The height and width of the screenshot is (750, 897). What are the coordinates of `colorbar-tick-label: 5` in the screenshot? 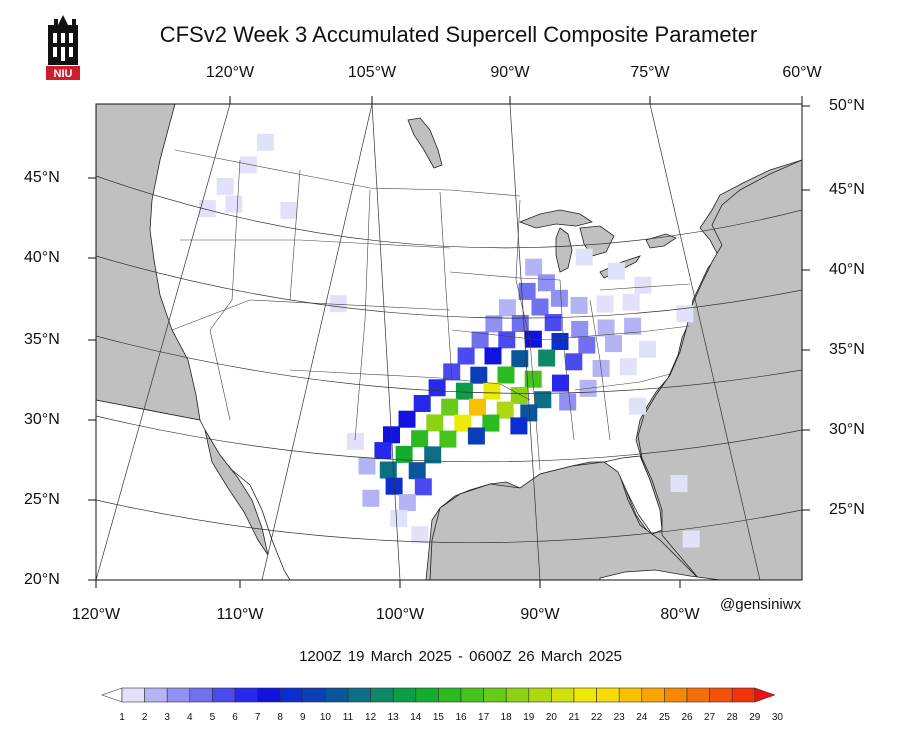 It's located at (213, 717).